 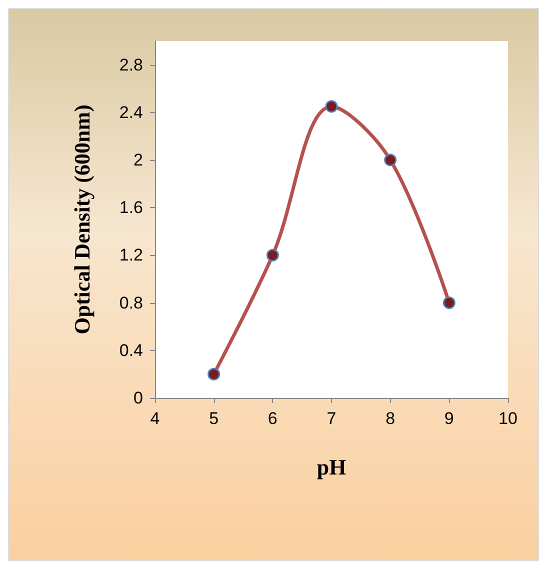 What do you see at coordinates (391, 418) in the screenshot?
I see `x-tick-label: 8` at bounding box center [391, 418].